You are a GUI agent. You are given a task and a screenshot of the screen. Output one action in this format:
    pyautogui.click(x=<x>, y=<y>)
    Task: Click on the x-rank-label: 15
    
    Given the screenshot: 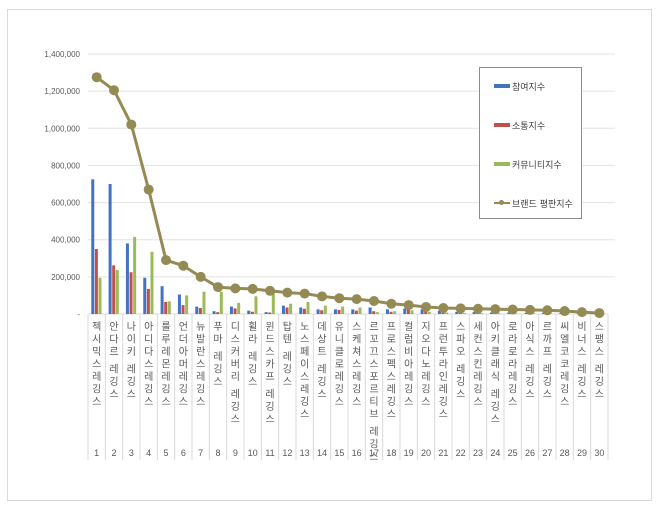 What is the action you would take?
    pyautogui.click(x=339, y=453)
    